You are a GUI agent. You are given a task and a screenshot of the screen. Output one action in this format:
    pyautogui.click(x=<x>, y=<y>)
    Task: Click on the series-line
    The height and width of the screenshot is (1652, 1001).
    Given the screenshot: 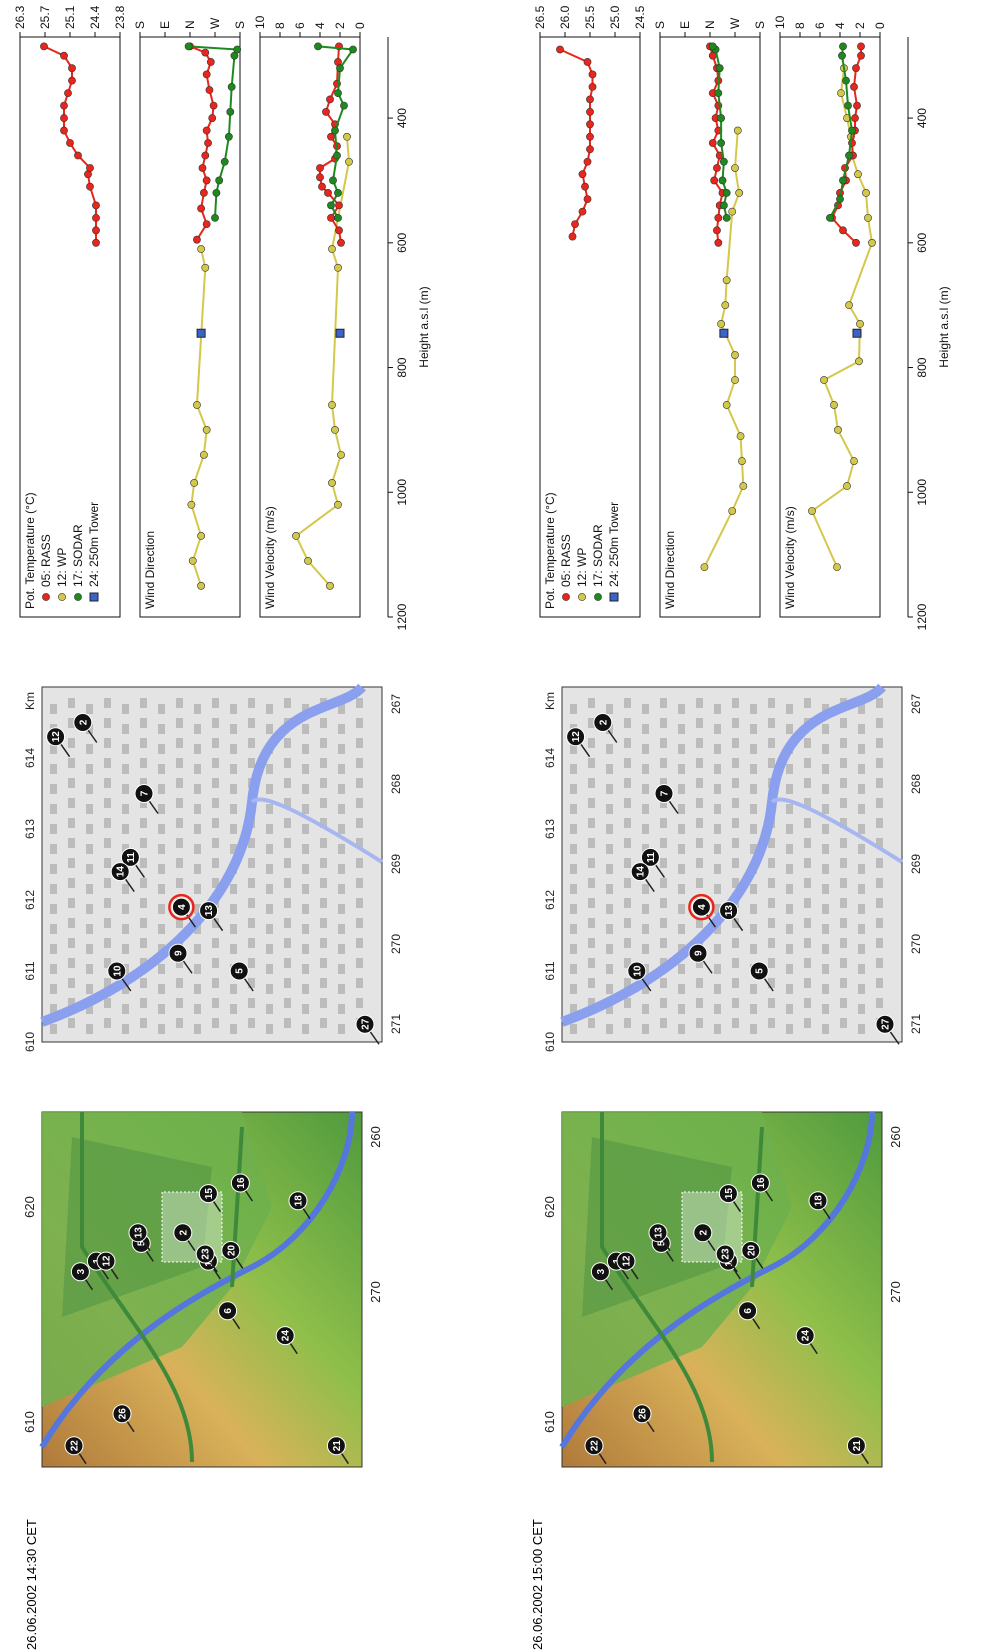 What is the action you would take?
    pyautogui.click(x=846, y=145)
    